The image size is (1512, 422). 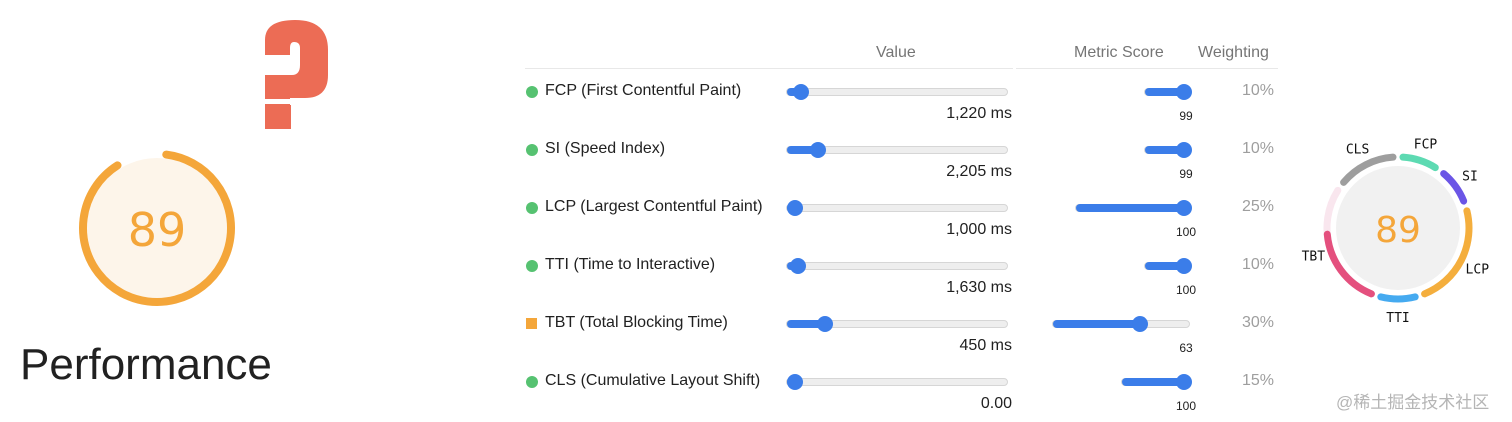 What do you see at coordinates (1349, 264) in the screenshot?
I see `donut-segment-tbt` at bounding box center [1349, 264].